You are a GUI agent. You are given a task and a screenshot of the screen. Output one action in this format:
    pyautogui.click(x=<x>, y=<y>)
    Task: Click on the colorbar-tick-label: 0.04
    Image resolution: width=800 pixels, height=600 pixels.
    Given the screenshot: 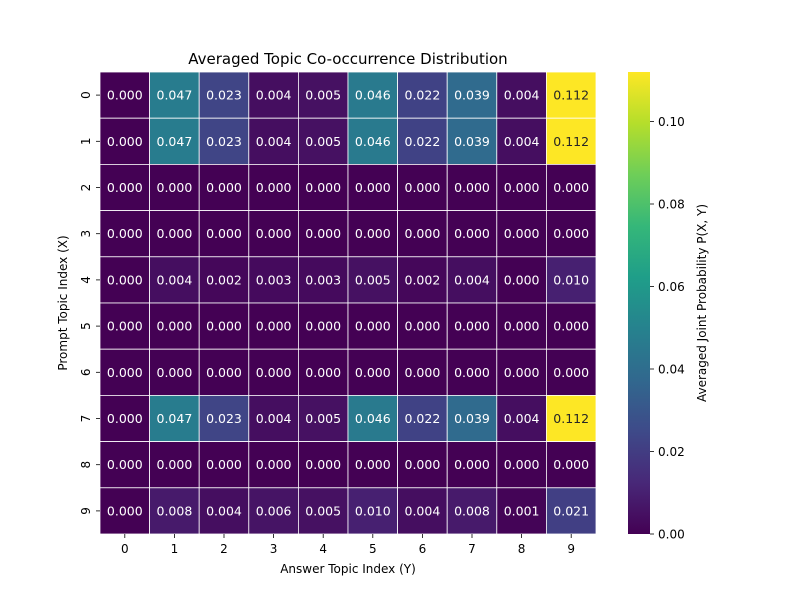 What is the action you would take?
    pyautogui.click(x=671, y=370)
    